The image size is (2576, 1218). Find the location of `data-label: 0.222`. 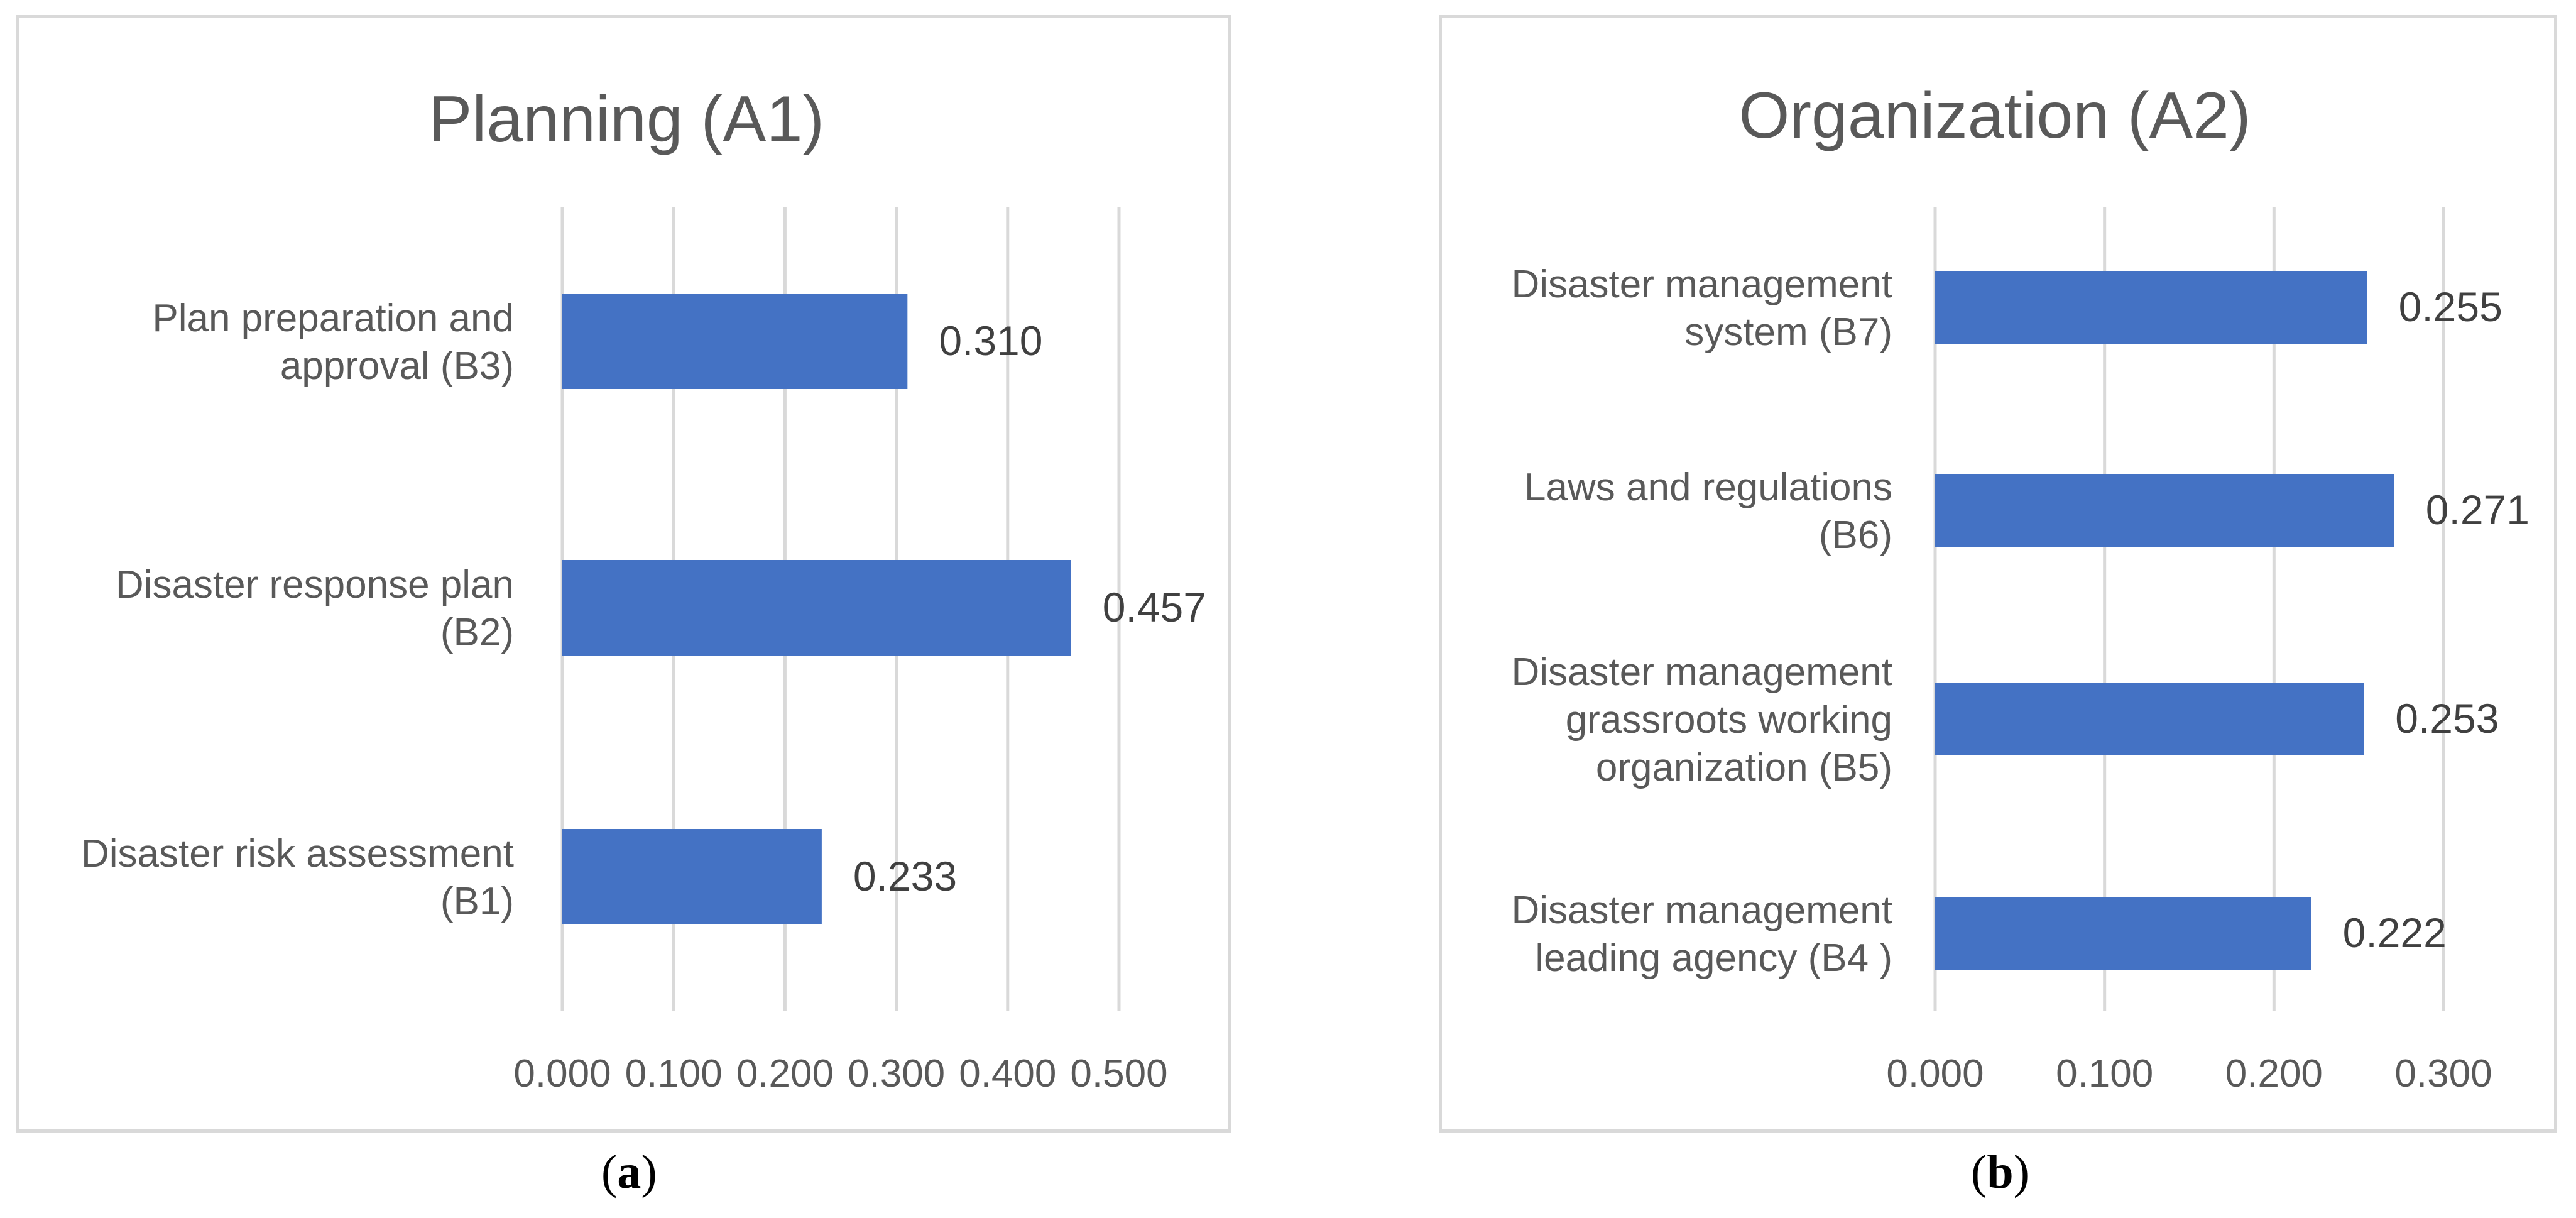

data-label: 0.222 is located at coordinates (2395, 932).